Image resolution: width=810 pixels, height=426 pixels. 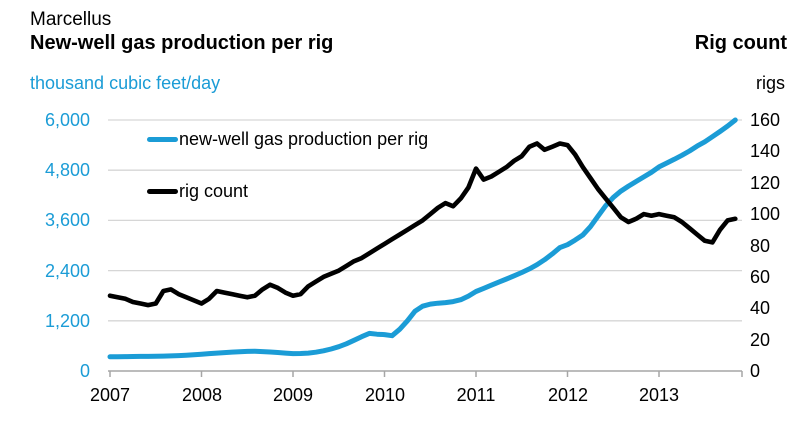 I want to click on production-line-swatch, so click(x=162, y=139).